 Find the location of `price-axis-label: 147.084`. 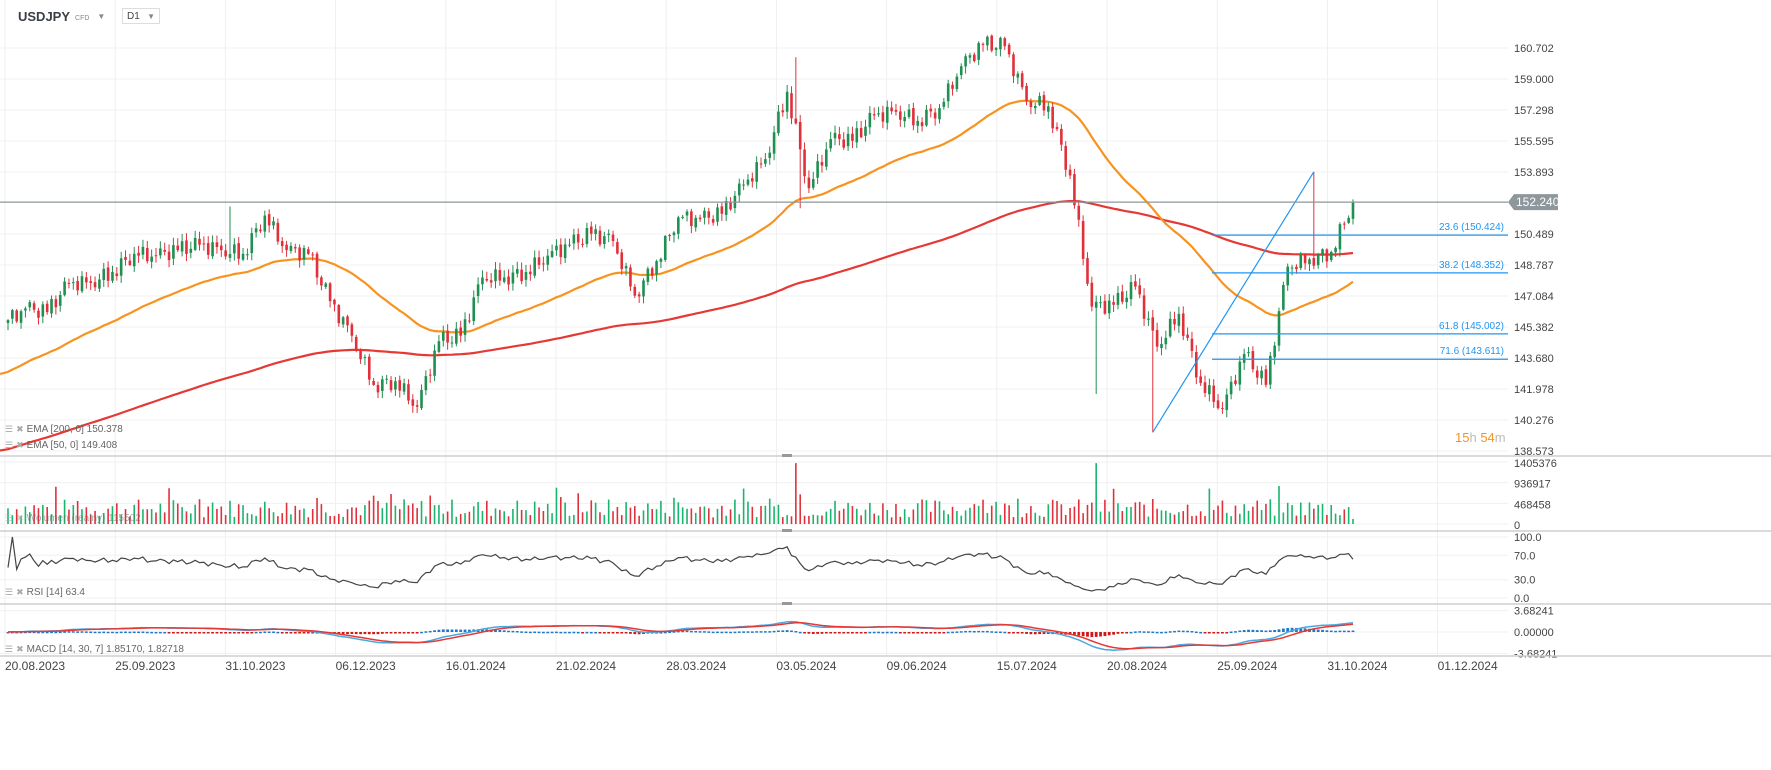

price-axis-label: 147.084 is located at coordinates (1534, 297).